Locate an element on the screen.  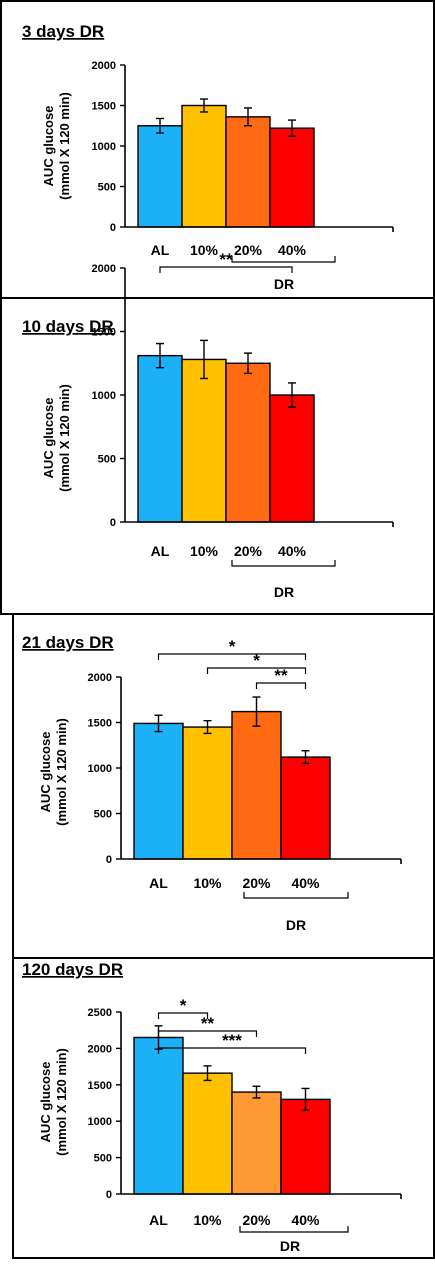
panel-title: 120 days DR is located at coordinates (72, 969).